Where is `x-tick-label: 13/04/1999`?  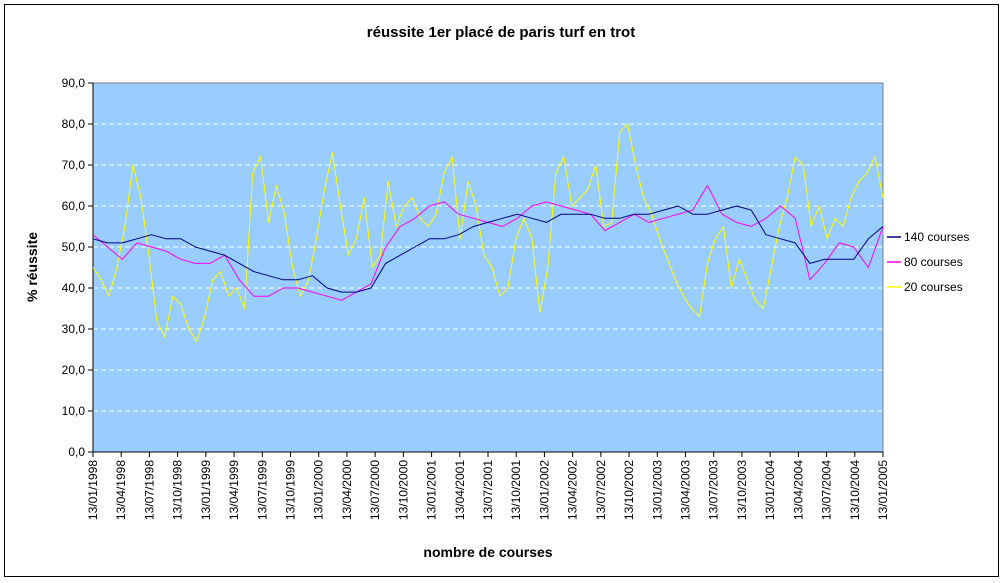
x-tick-label: 13/04/1999 is located at coordinates (234, 490).